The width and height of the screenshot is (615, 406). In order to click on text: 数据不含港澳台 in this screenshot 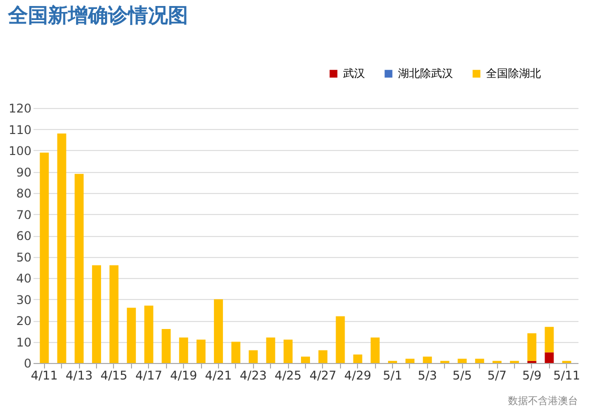, I will do `click(543, 400)`.